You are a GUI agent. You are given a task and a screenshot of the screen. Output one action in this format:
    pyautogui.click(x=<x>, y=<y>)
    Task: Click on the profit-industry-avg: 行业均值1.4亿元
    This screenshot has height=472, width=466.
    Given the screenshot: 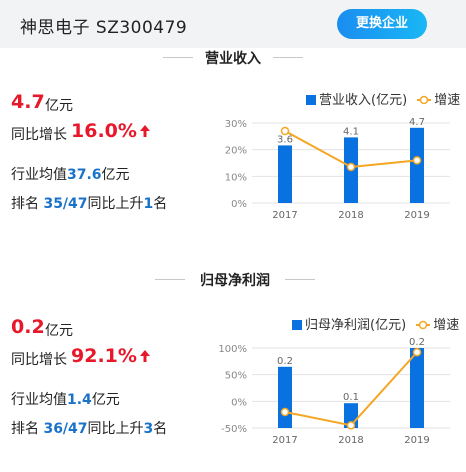 What is the action you would take?
    pyautogui.click(x=65, y=399)
    